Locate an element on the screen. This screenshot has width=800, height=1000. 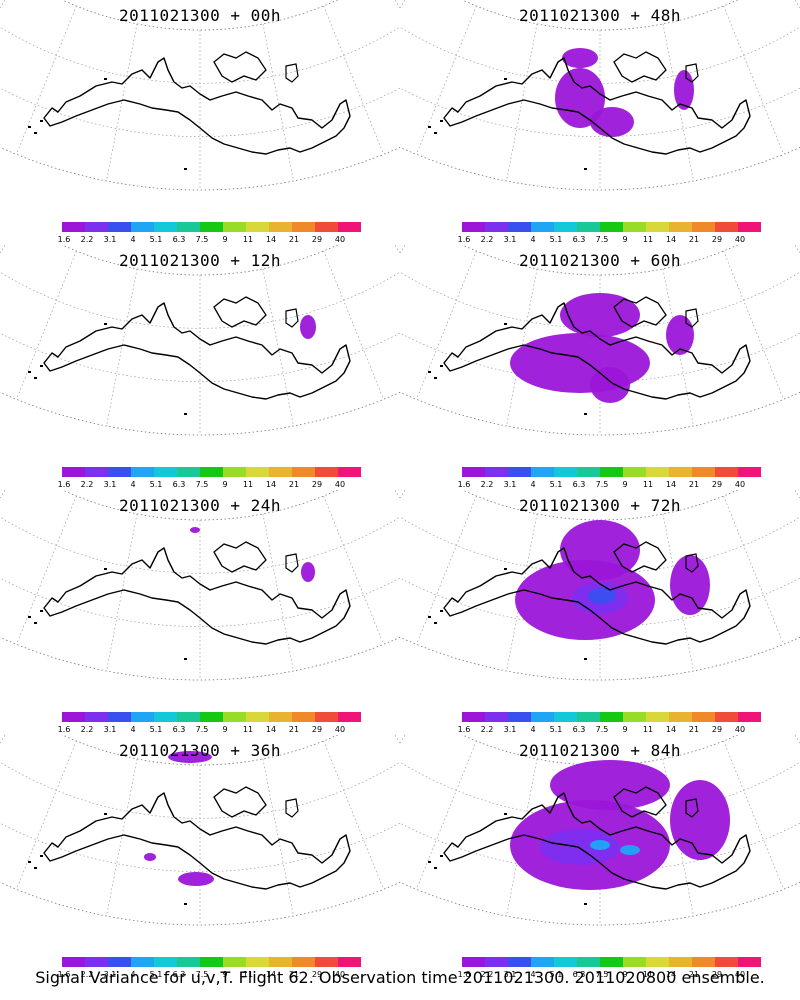
panel-title: 2011021300 + 72h is located at coordinates (600, 505).